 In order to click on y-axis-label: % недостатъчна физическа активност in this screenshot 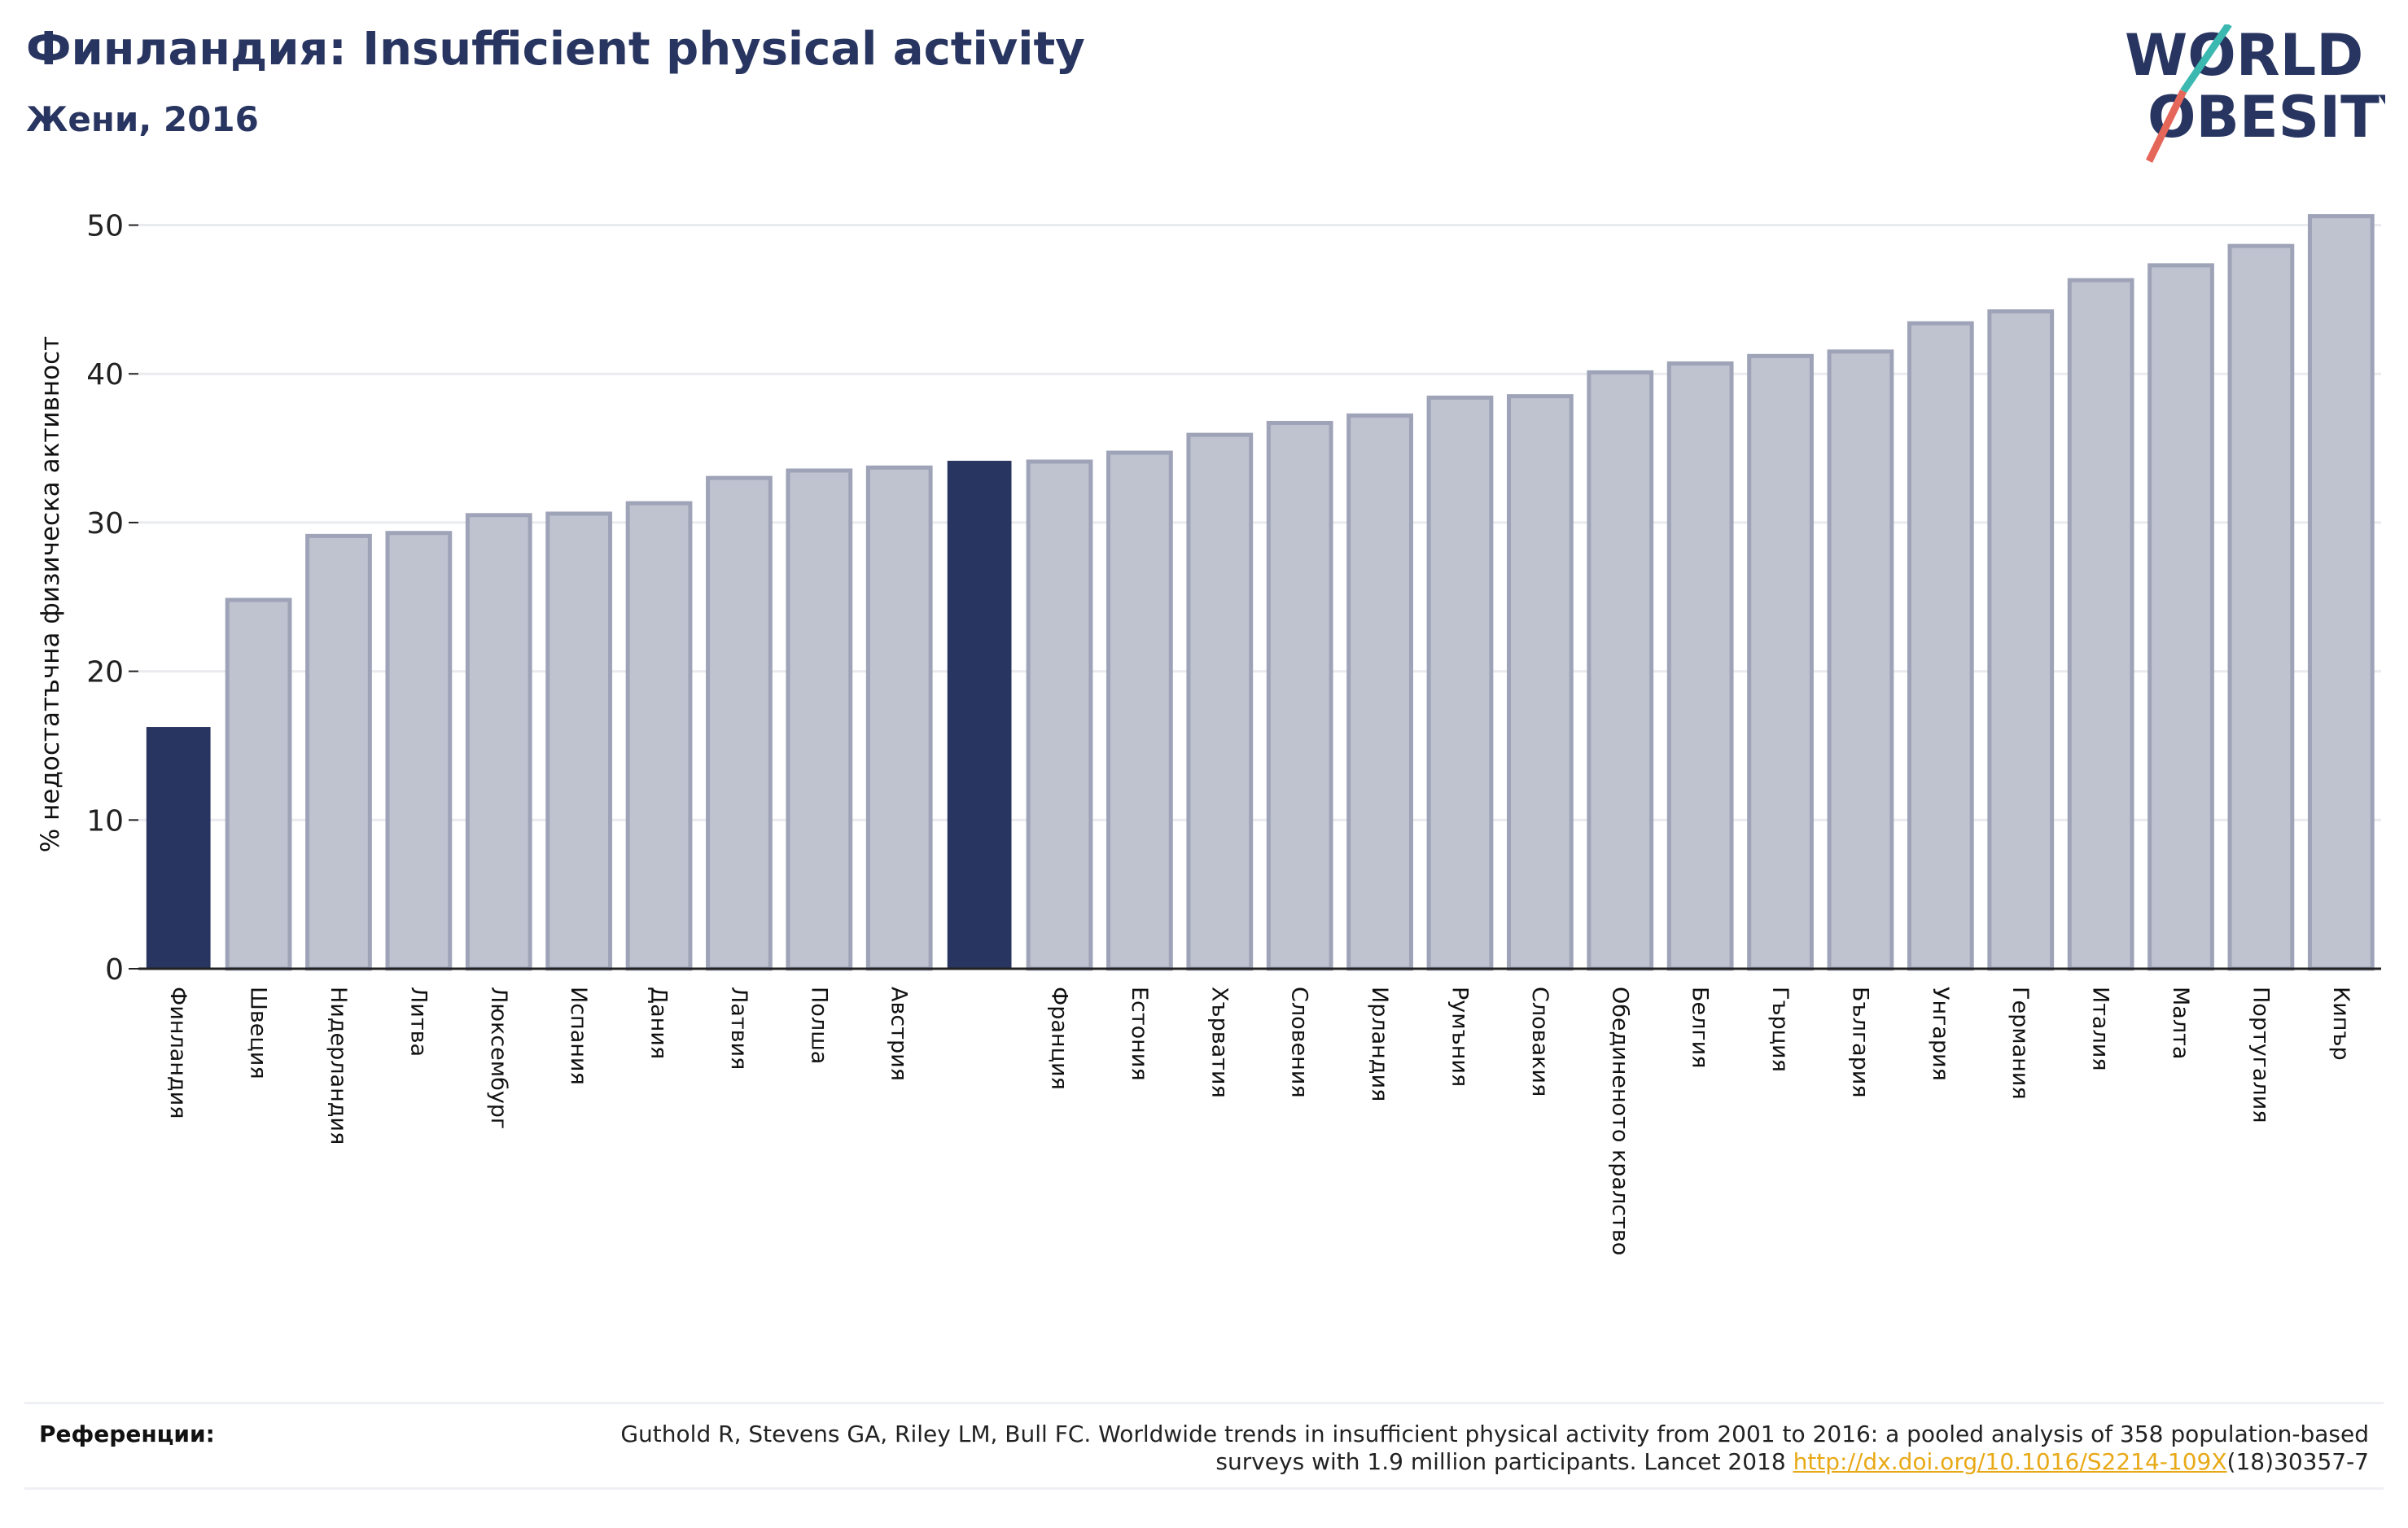, I will do `click(50, 594)`.